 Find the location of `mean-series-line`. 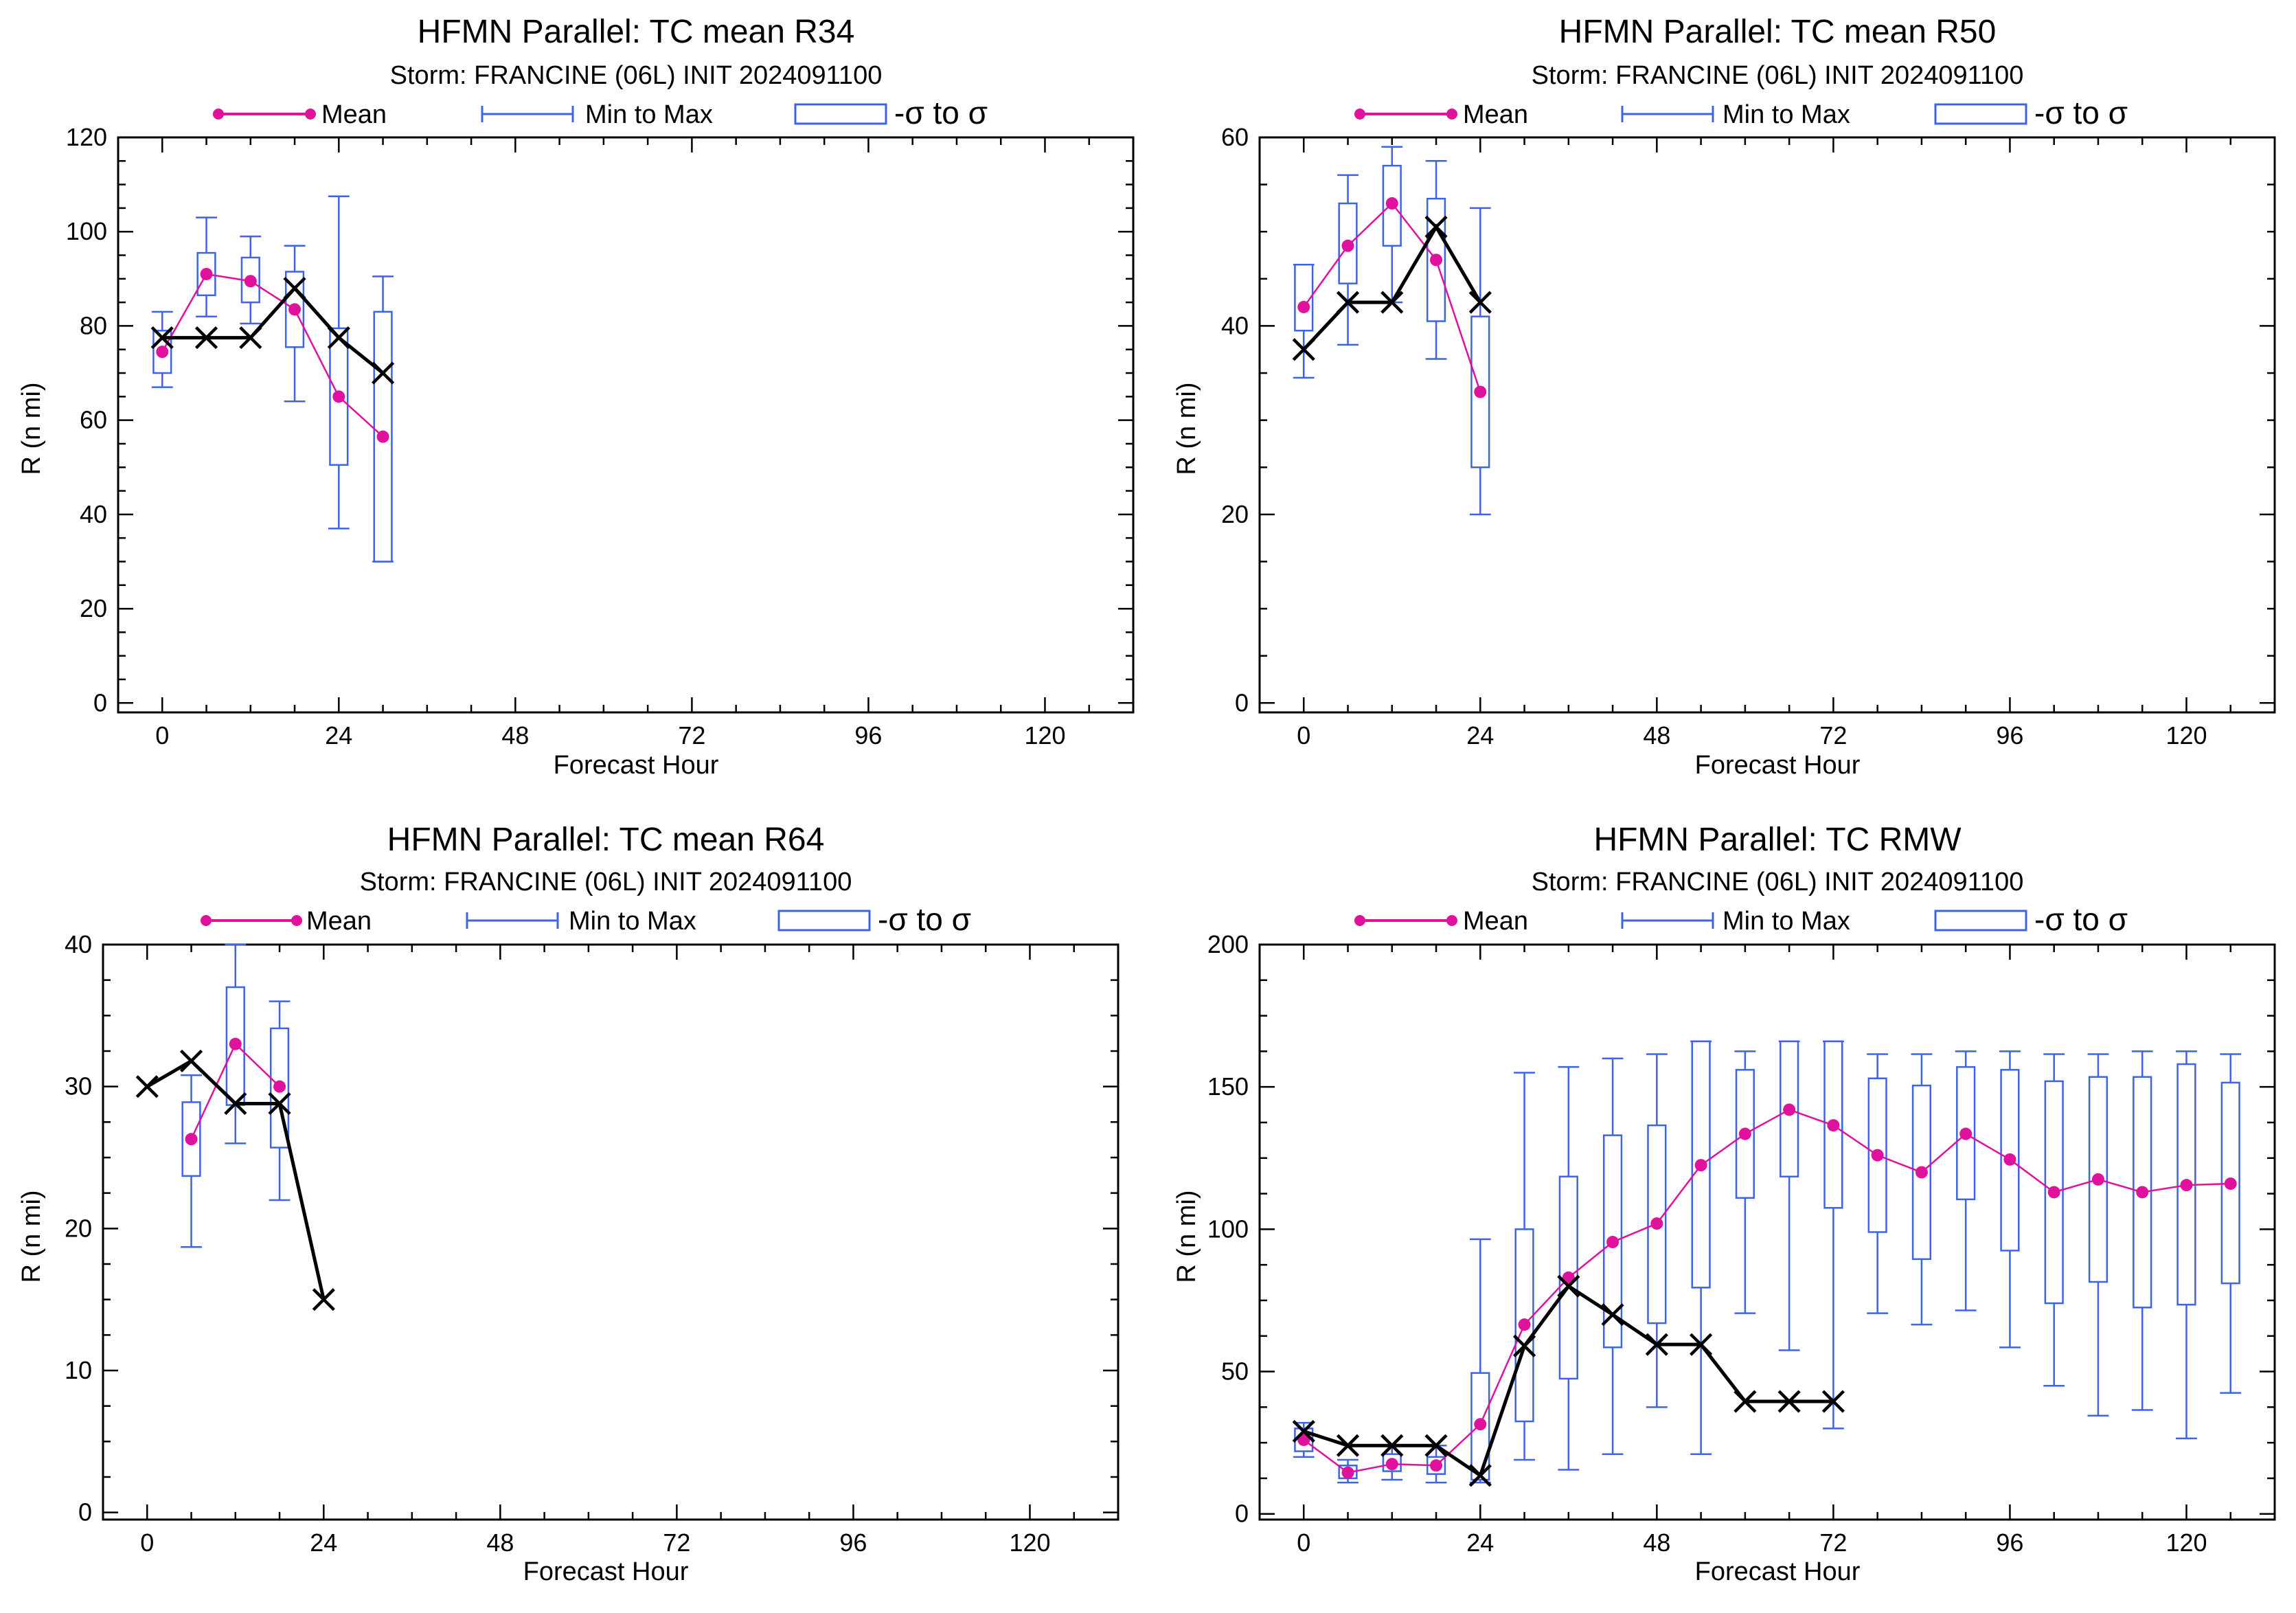

mean-series-line is located at coordinates (272, 355).